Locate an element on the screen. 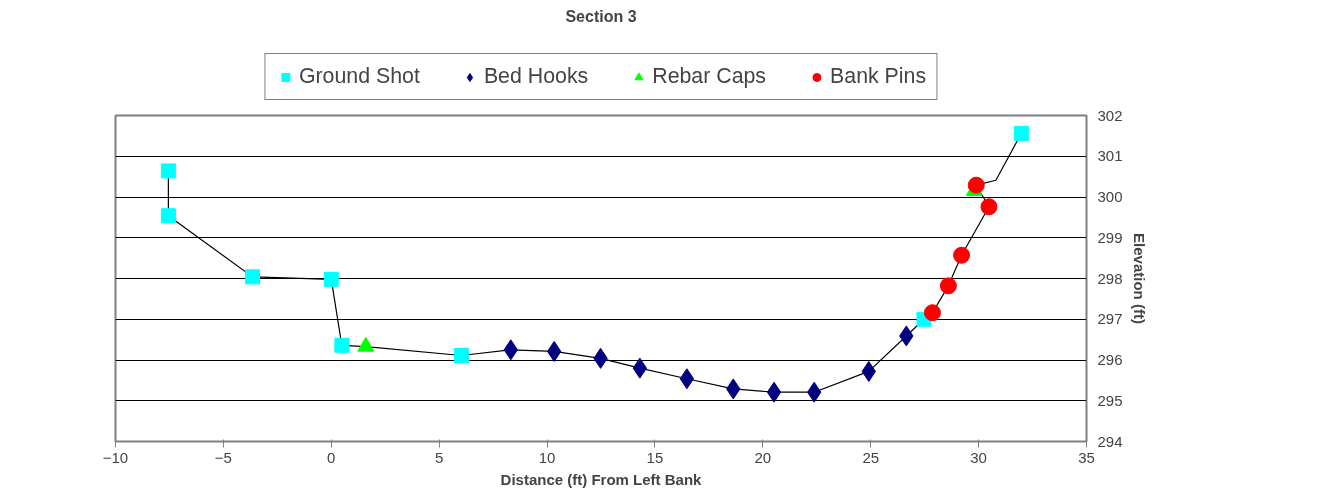 This screenshot has width=1326, height=503. y-tick-label: 300 is located at coordinates (1110, 196).